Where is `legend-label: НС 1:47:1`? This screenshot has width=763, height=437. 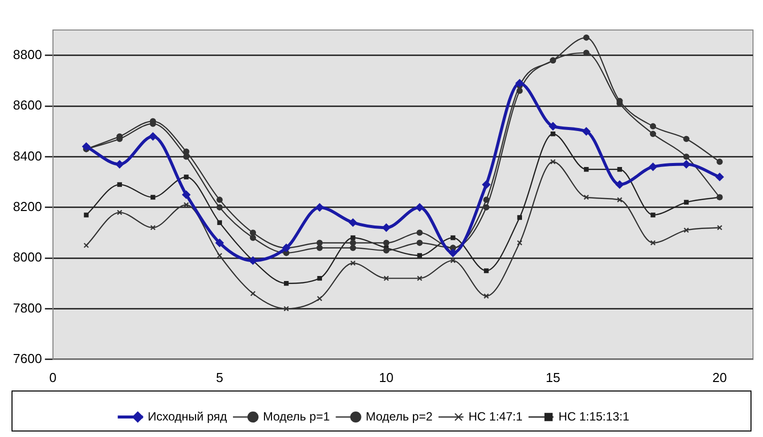 legend-label: НС 1:47:1 is located at coordinates (495, 416).